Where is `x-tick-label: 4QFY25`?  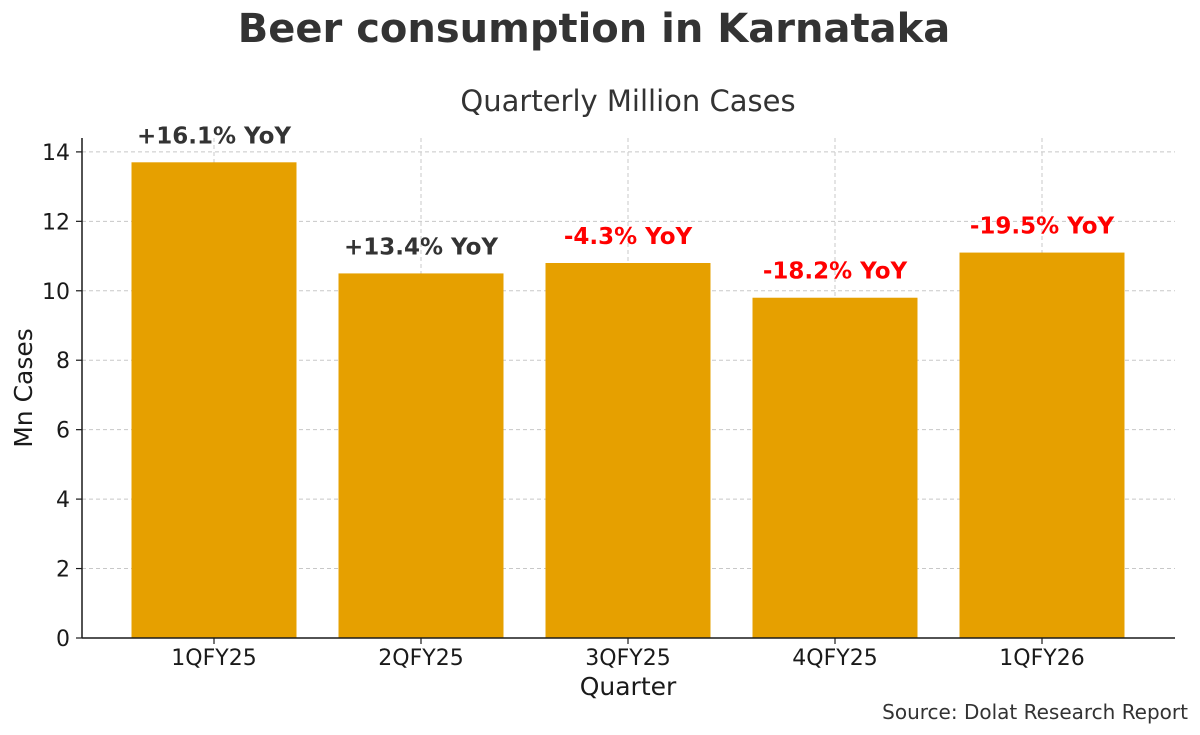 x-tick-label: 4QFY25 is located at coordinates (834, 658).